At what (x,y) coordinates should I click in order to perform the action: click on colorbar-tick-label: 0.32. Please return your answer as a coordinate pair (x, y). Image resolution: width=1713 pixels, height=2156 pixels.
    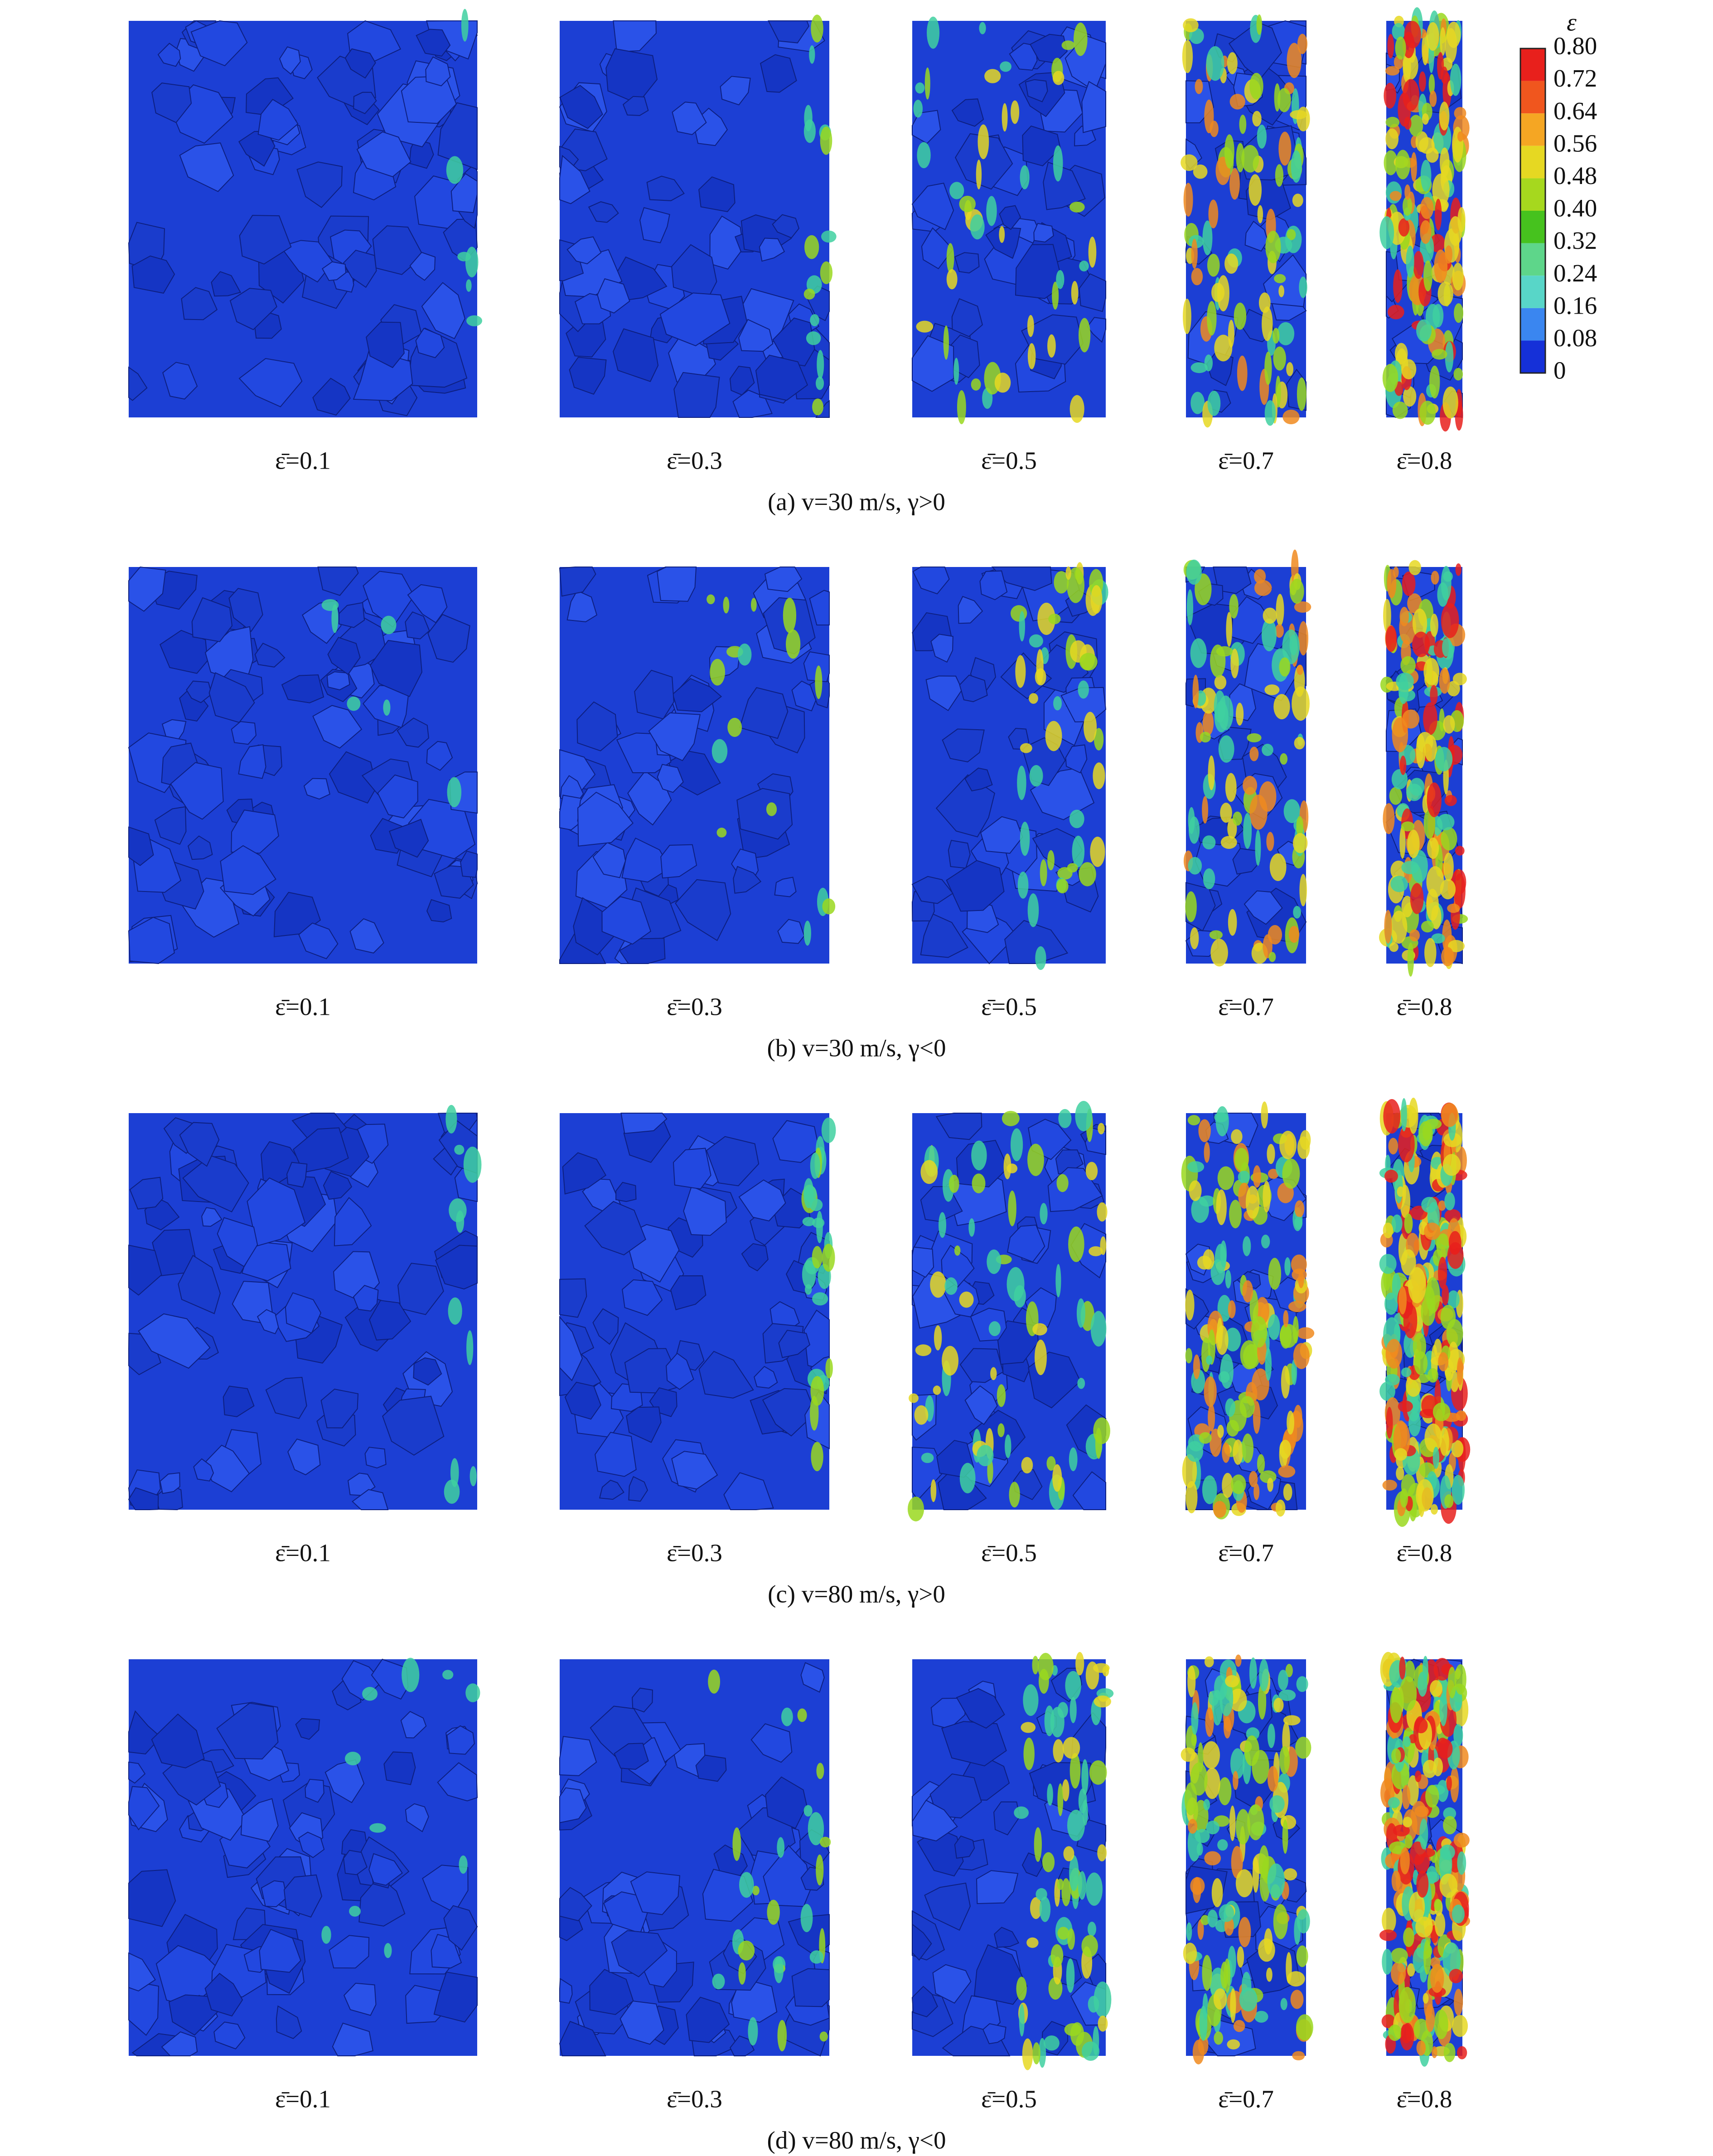
    Looking at the image, I should click on (1575, 240).